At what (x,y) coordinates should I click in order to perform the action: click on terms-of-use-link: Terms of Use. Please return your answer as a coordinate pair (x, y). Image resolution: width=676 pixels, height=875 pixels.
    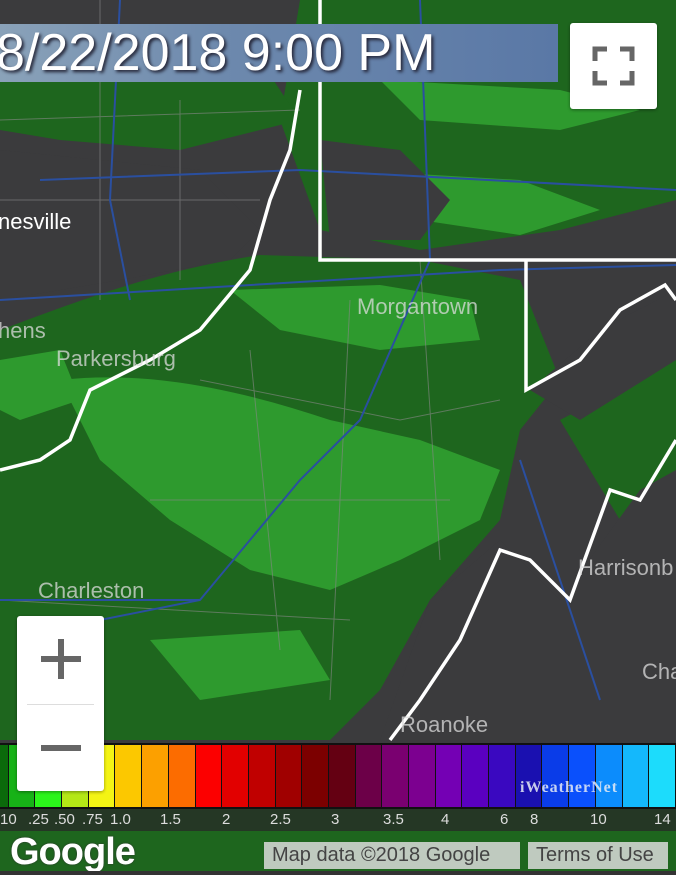
    Looking at the image, I should click on (598, 855).